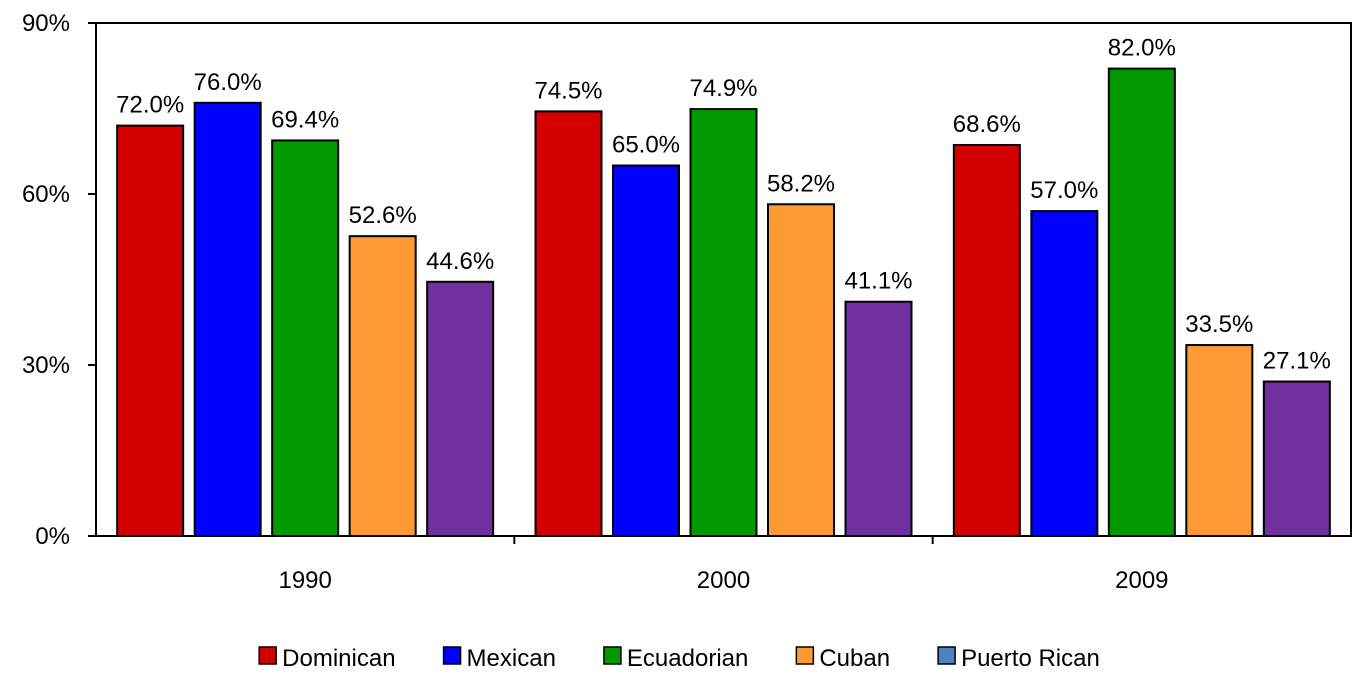 The width and height of the screenshot is (1359, 686). Describe the element at coordinates (1030, 658) in the screenshot. I see `legend-label: Puerto Rican` at that location.